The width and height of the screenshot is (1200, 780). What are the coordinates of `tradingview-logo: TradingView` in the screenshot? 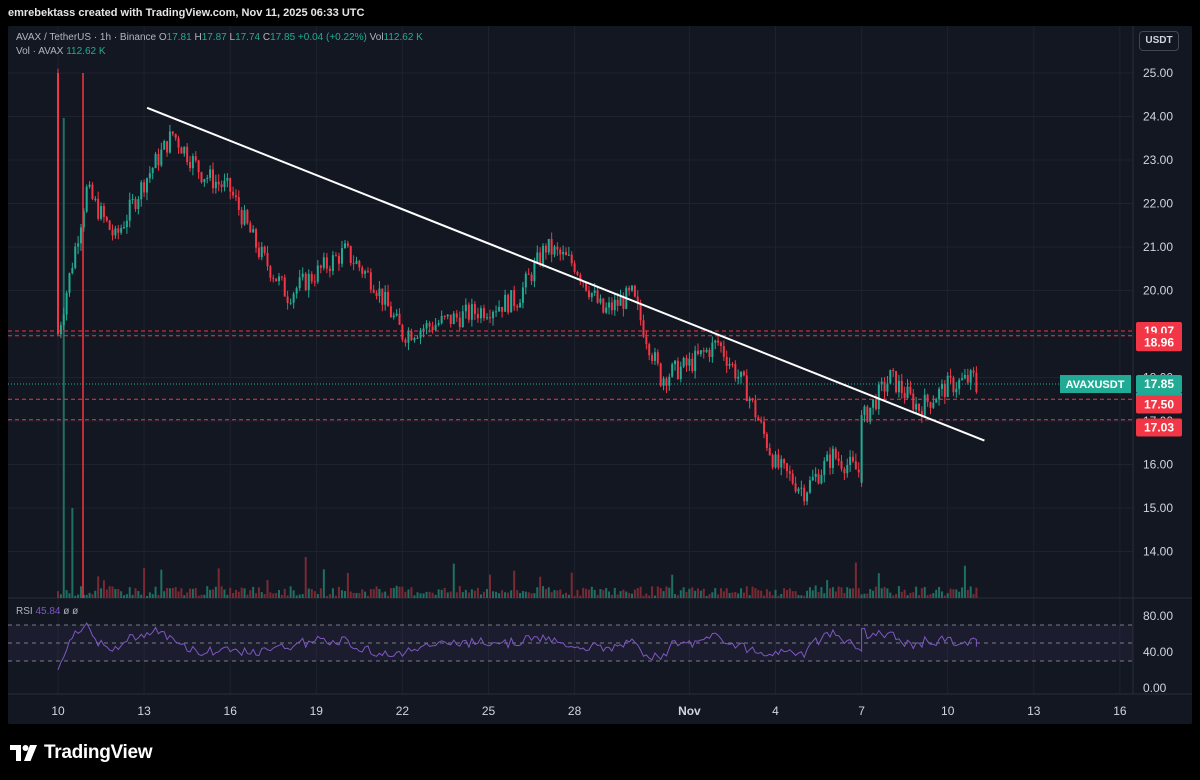 It's located at (81, 753).